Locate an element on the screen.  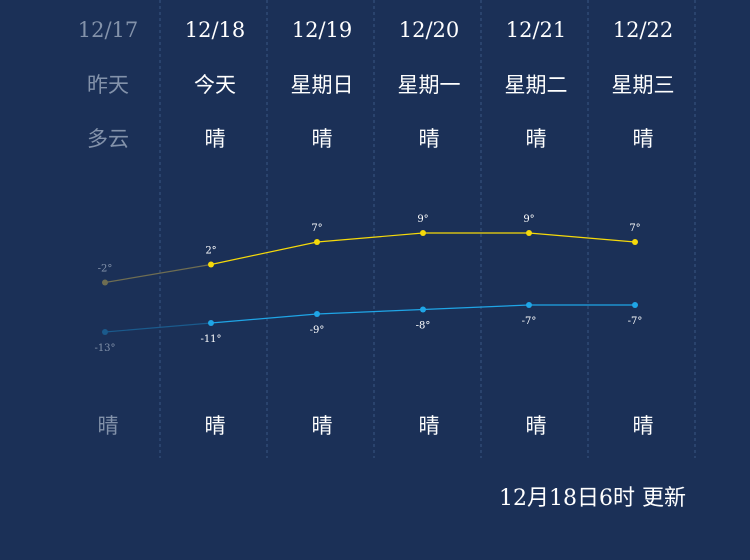
temperature-lines is located at coordinates (370, 282).